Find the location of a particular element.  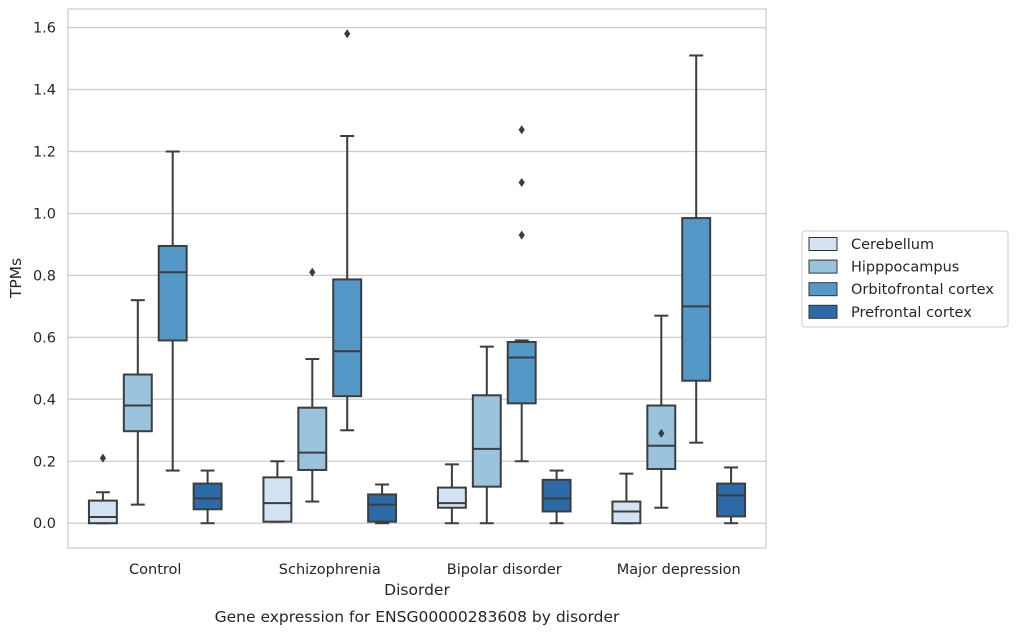

y-tick-label: 0.8 is located at coordinates (44, 276).